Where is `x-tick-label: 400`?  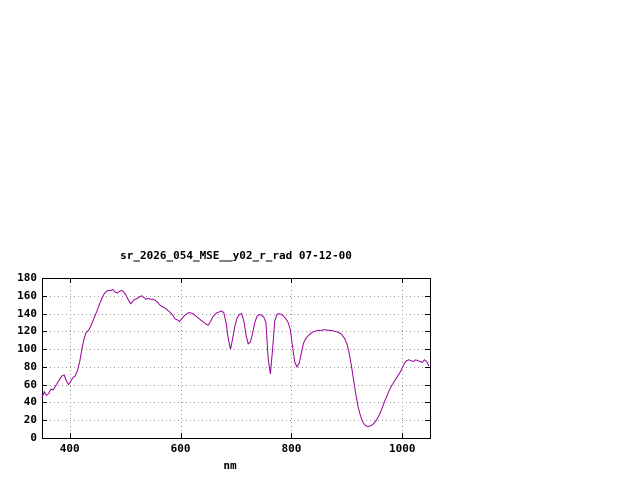
x-tick-label: 400 is located at coordinates (69, 448).